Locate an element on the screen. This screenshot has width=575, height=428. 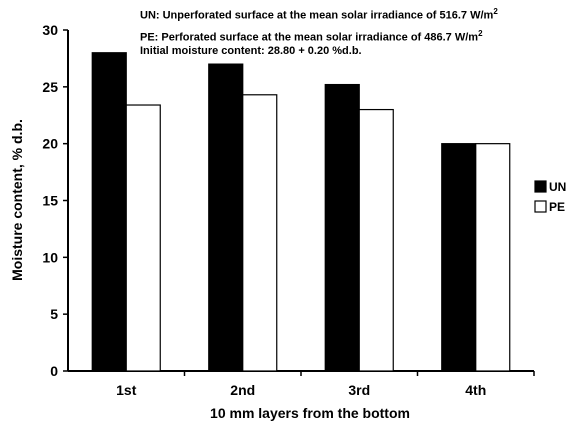
legend-swatch-un is located at coordinates (540, 186).